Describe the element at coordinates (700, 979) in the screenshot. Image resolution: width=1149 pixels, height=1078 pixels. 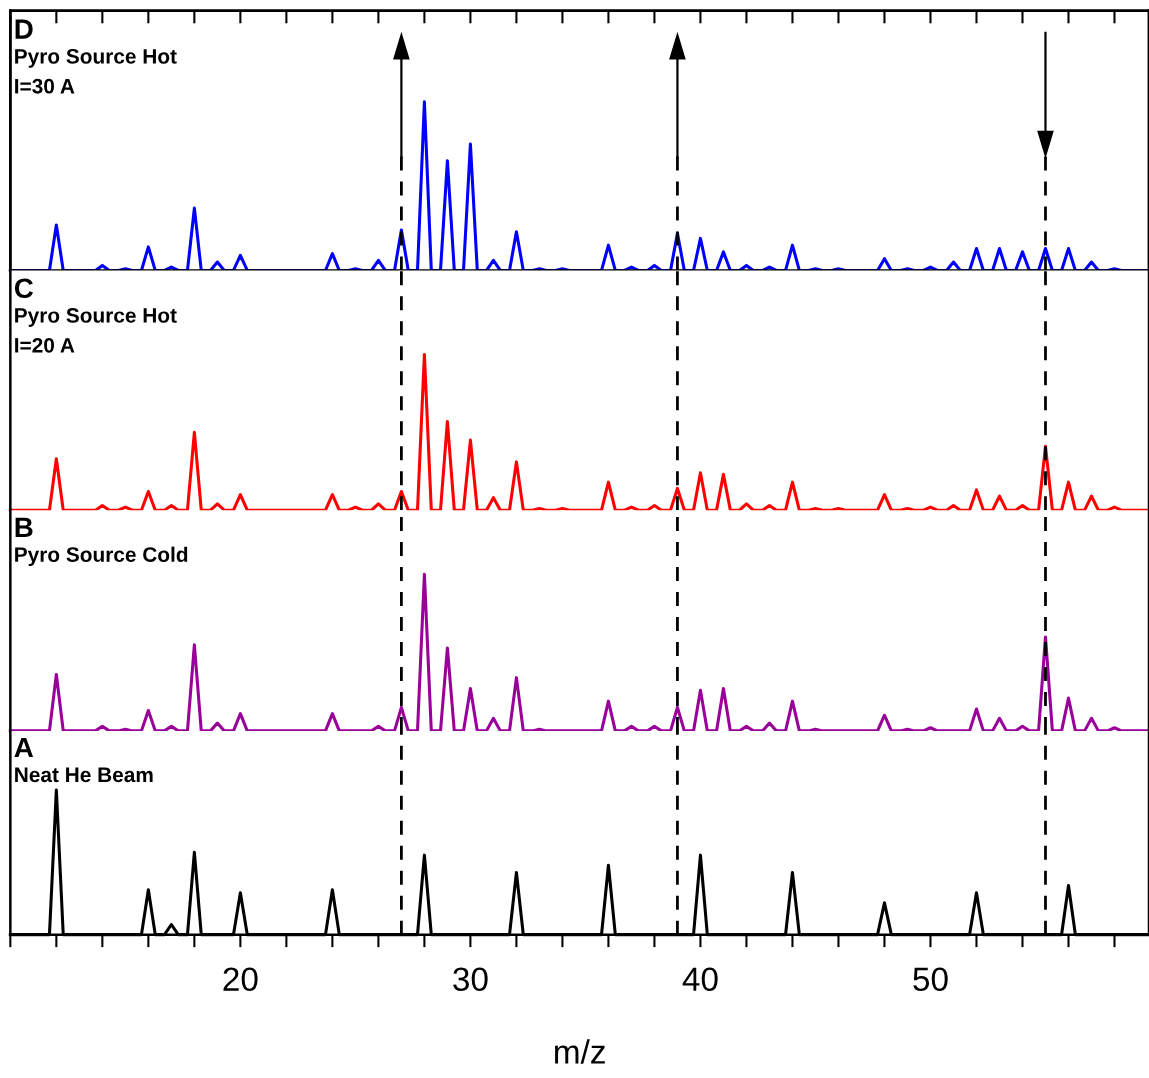
I see `x-tick-label: 40` at that location.